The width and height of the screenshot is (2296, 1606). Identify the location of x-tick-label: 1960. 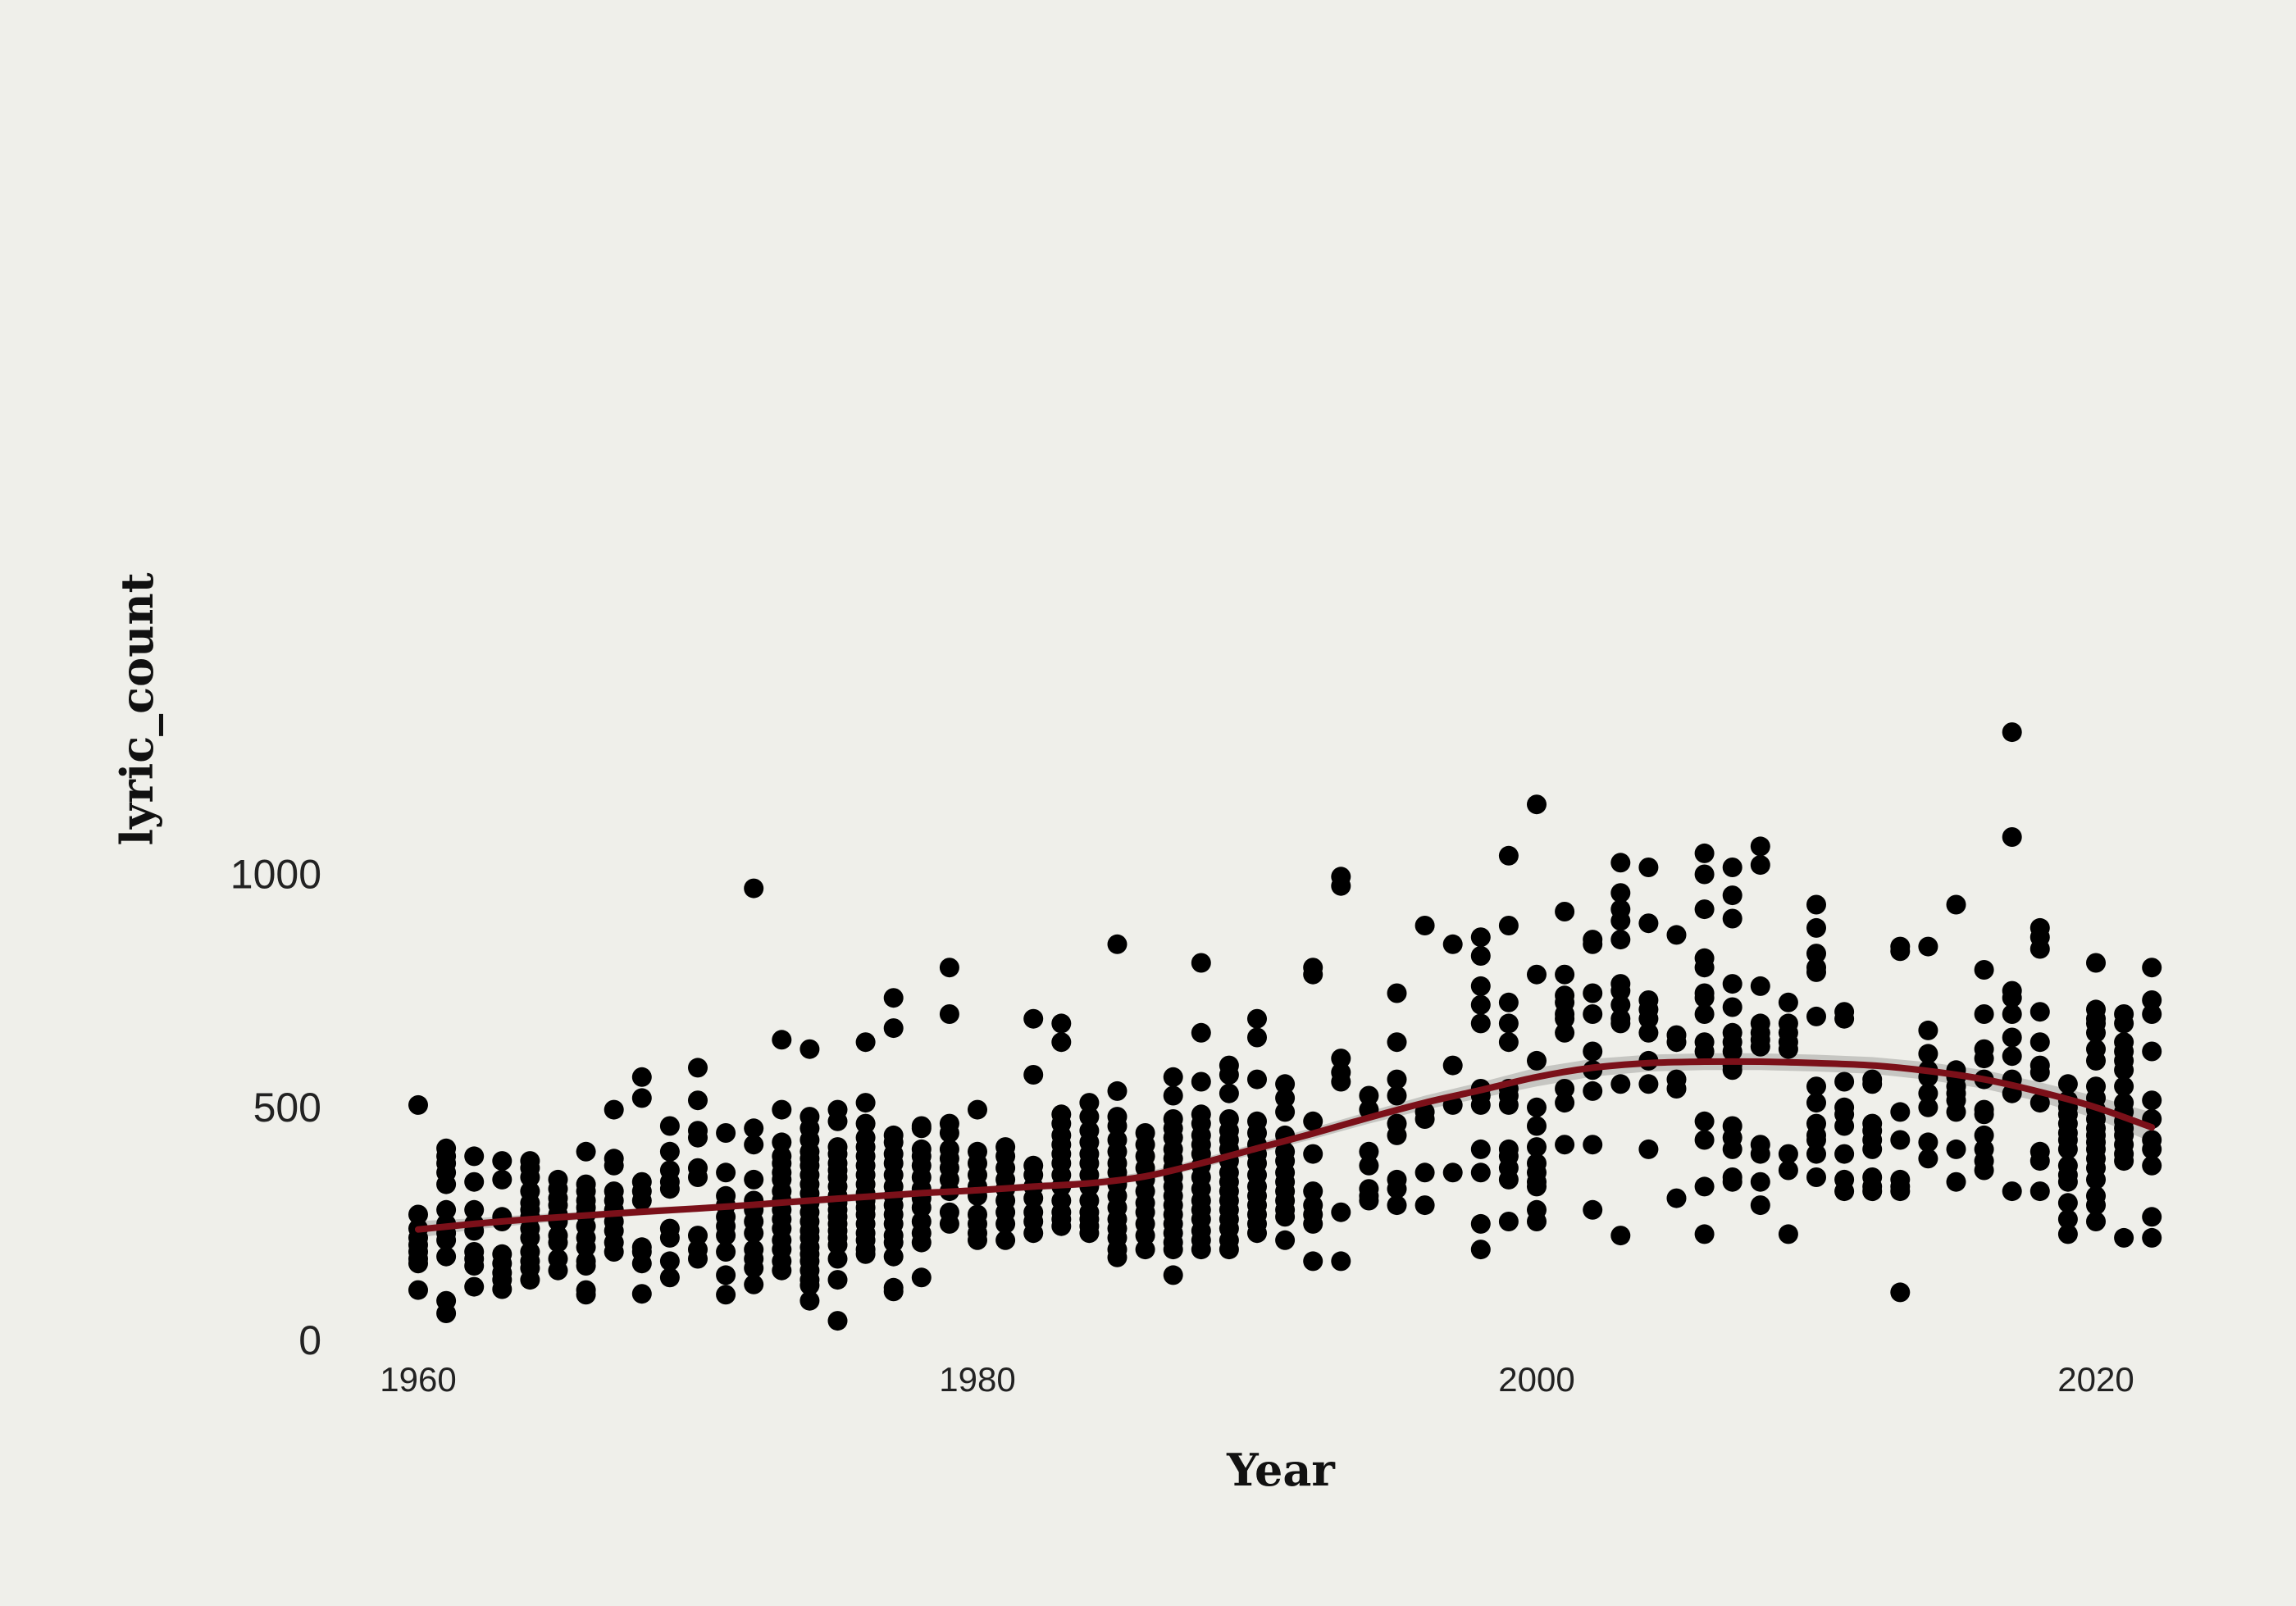
(418, 1379).